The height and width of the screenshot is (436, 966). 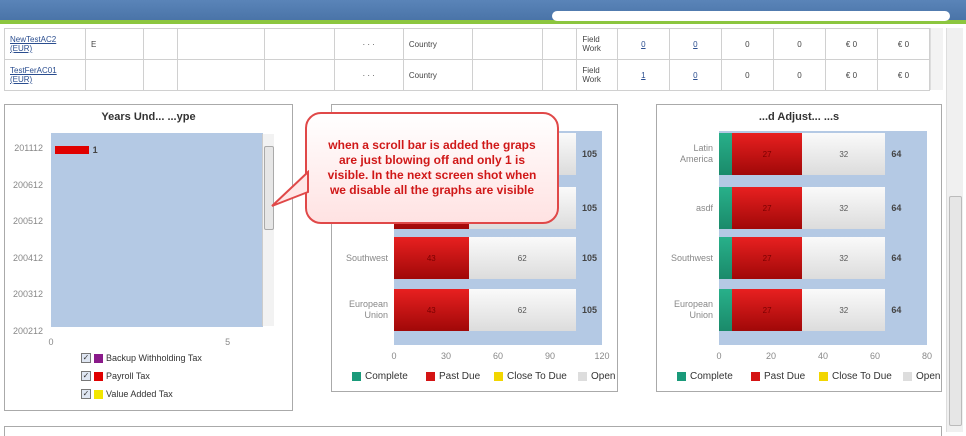 I want to click on page-scrollbar, so click(x=954, y=230).